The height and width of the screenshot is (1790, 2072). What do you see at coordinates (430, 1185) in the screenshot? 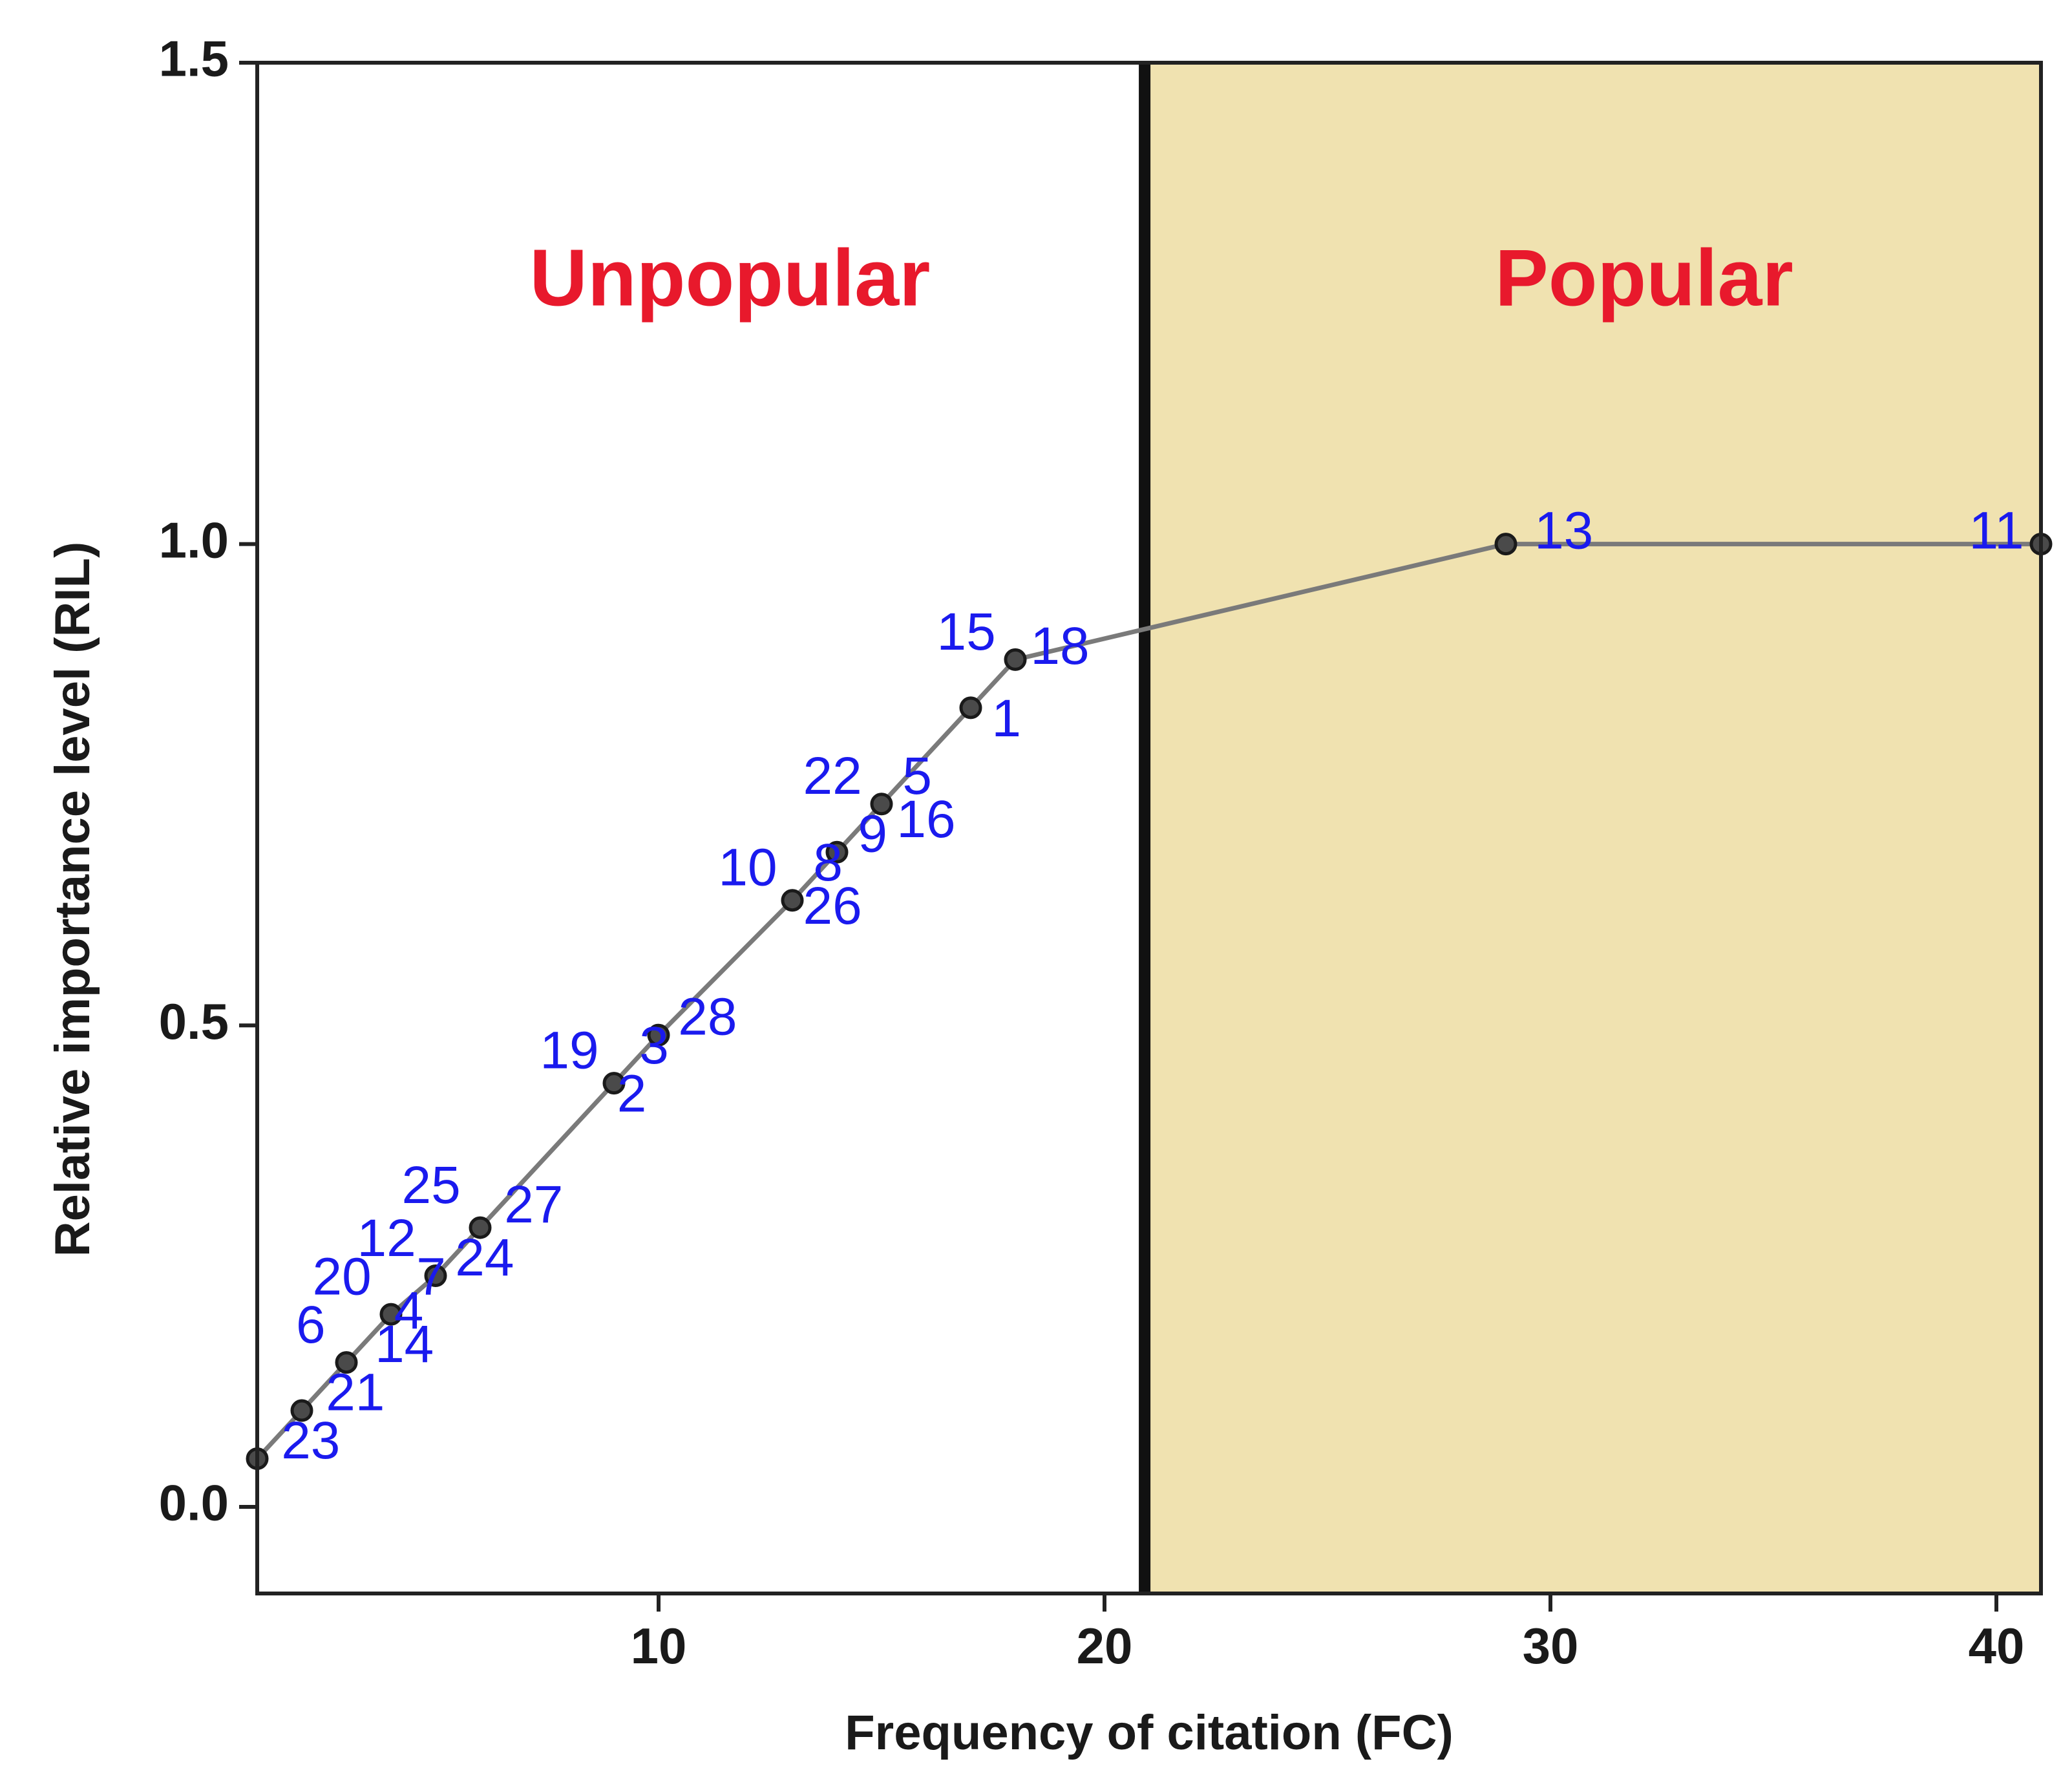
I see `point-label: 25` at bounding box center [430, 1185].